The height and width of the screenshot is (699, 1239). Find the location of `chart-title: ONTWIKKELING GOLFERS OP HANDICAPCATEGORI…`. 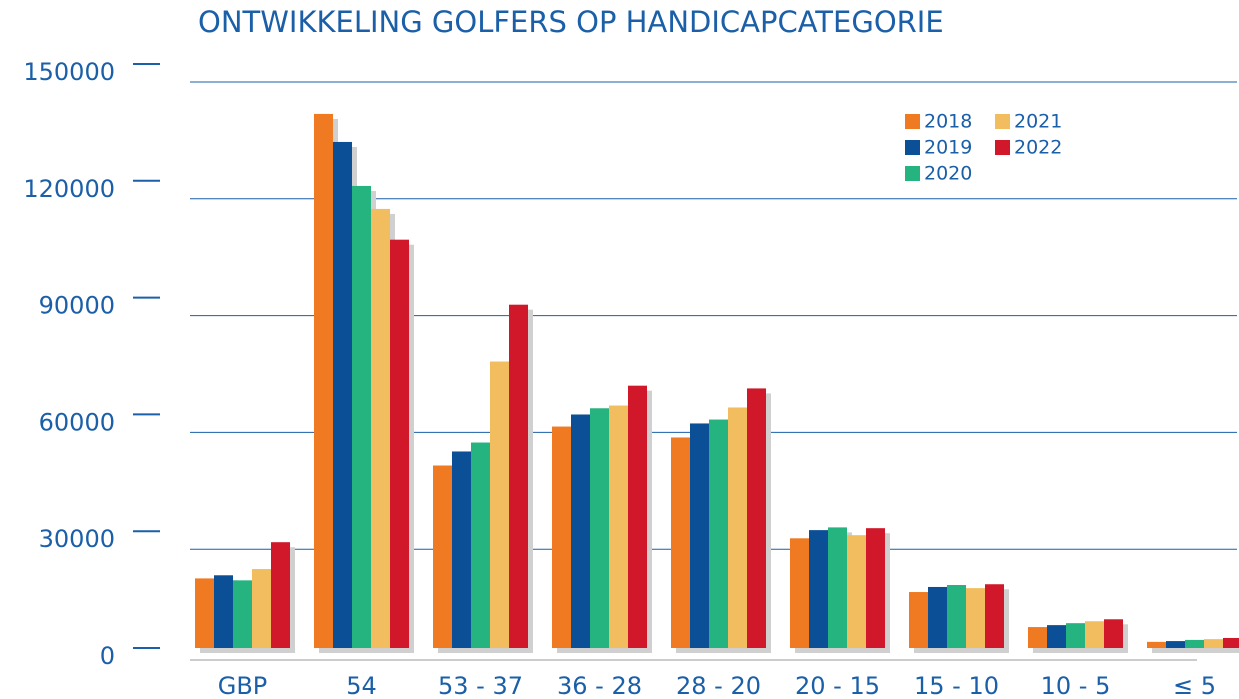

chart-title: ONTWIKKELING GOLFERS OP HANDICAPCATEGORI… is located at coordinates (571, 22).